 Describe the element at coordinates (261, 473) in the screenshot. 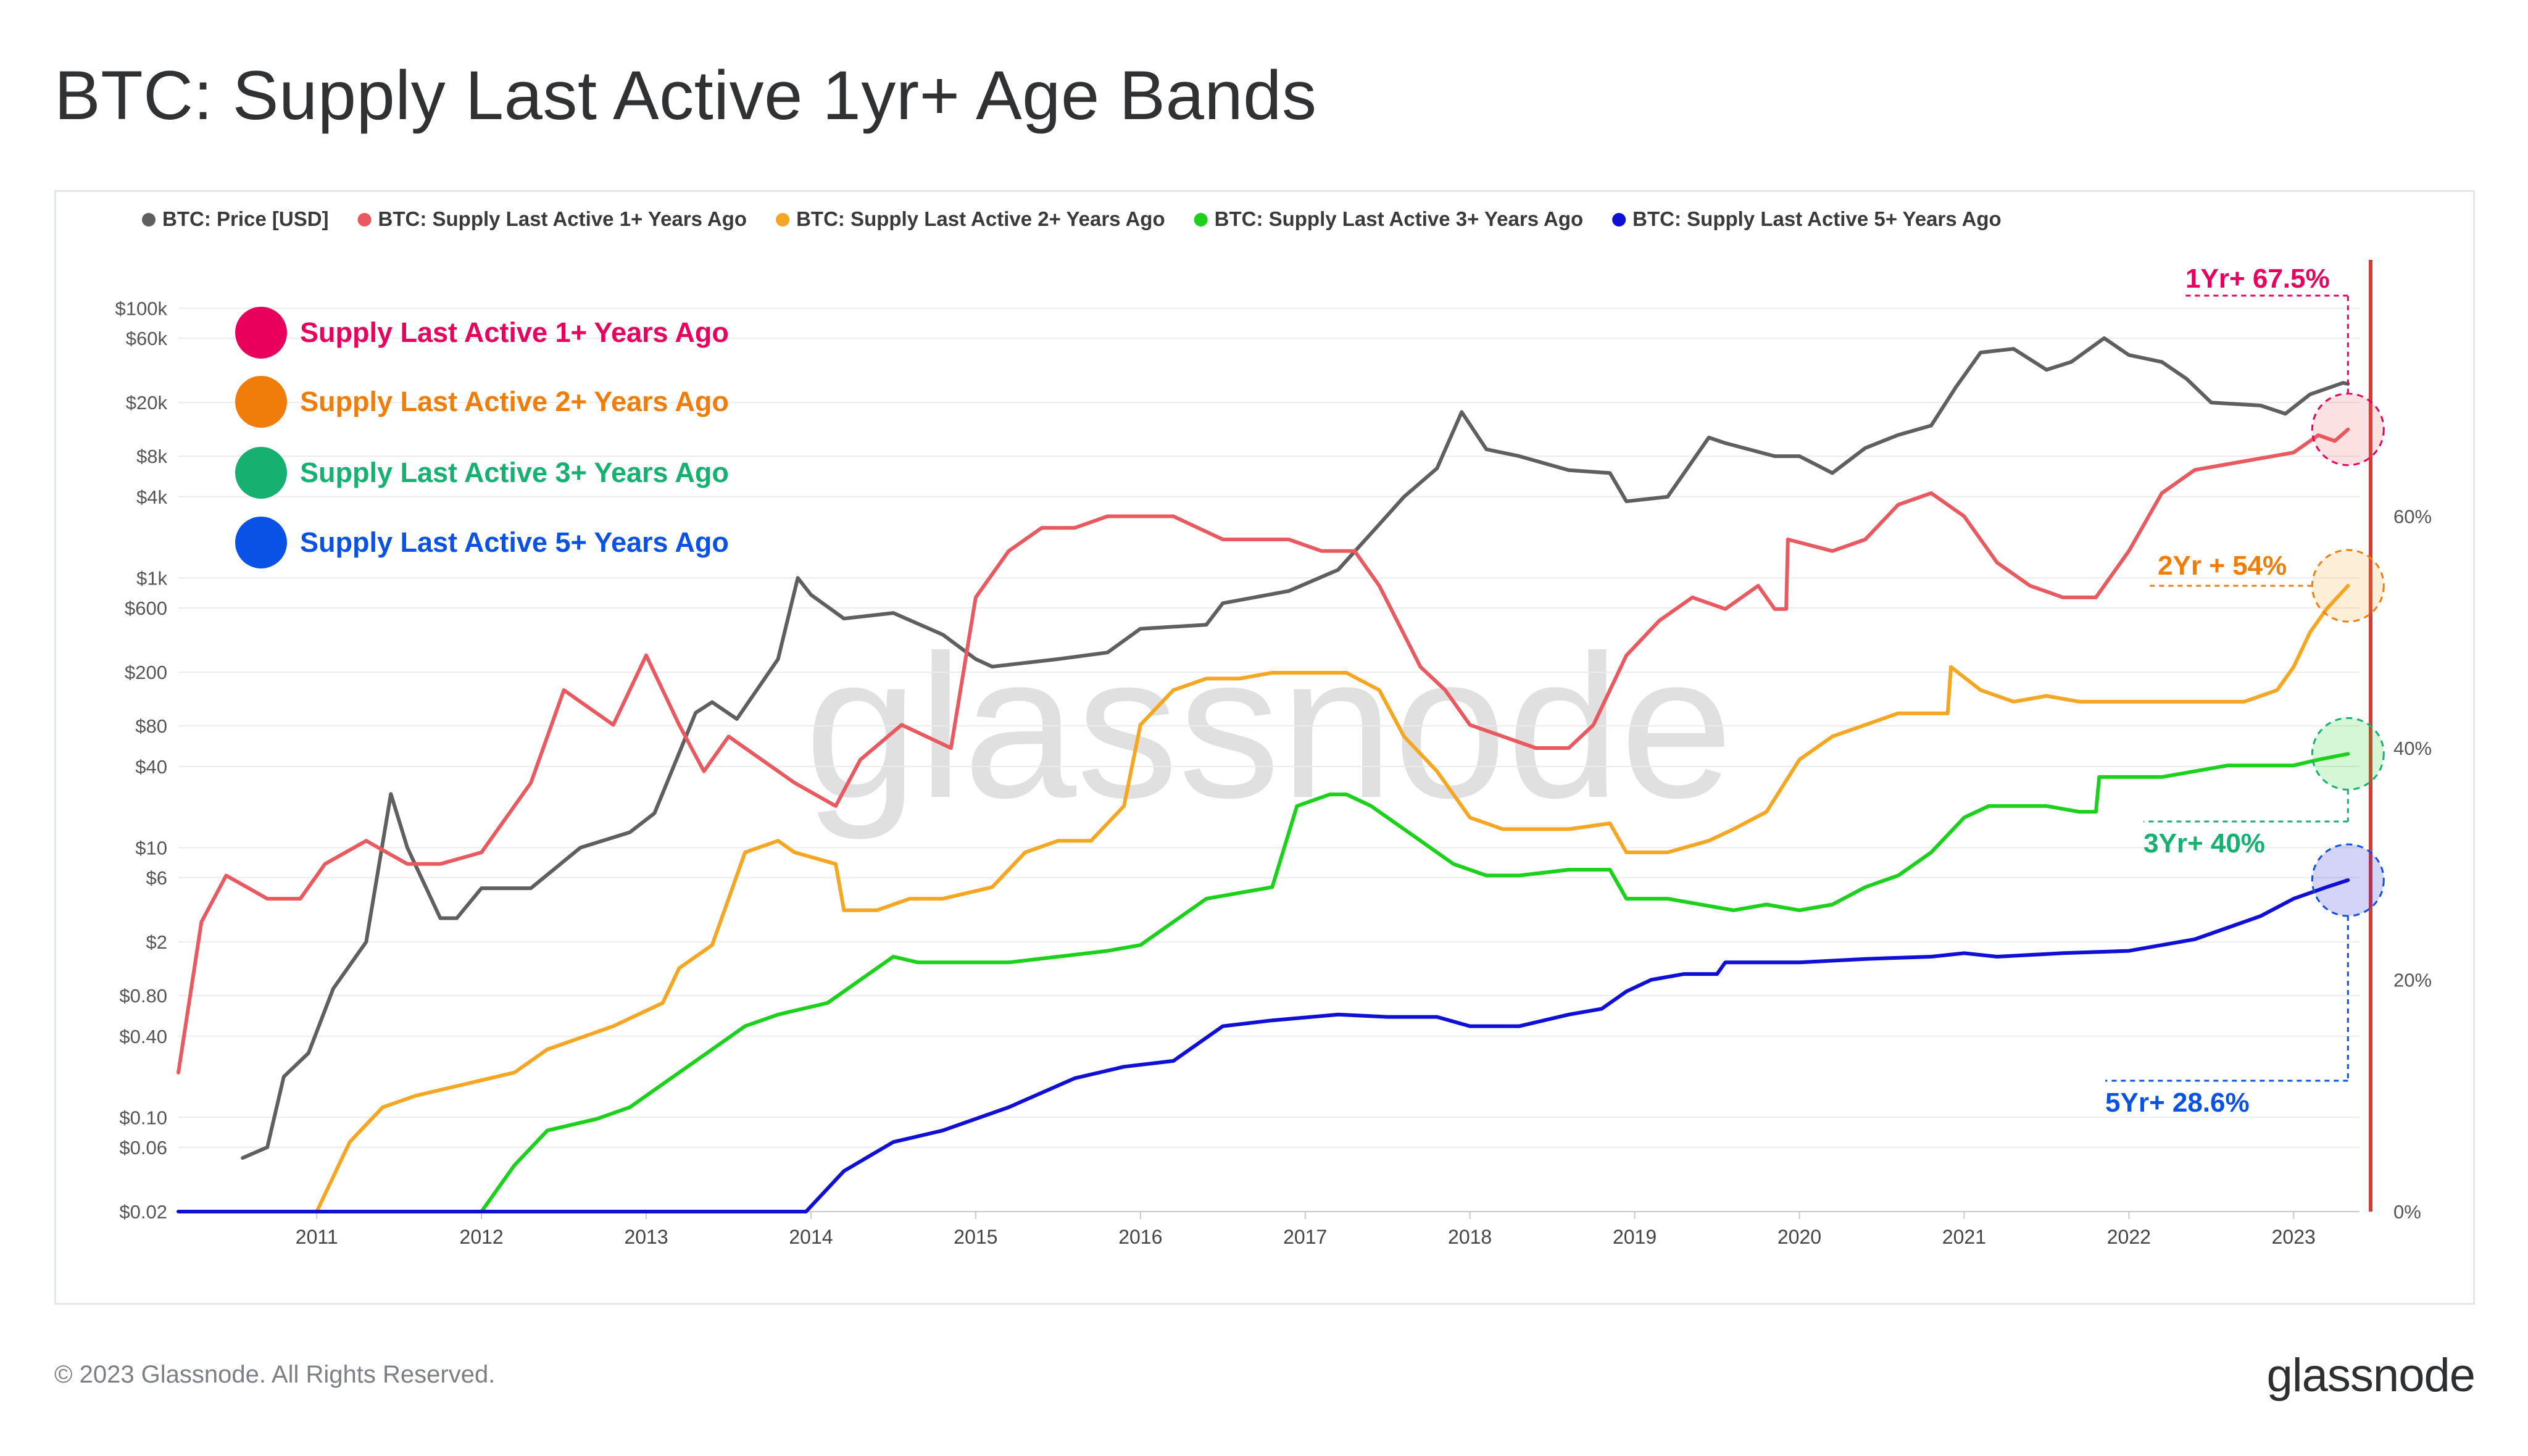

I see `callout-dot-3yr` at that location.